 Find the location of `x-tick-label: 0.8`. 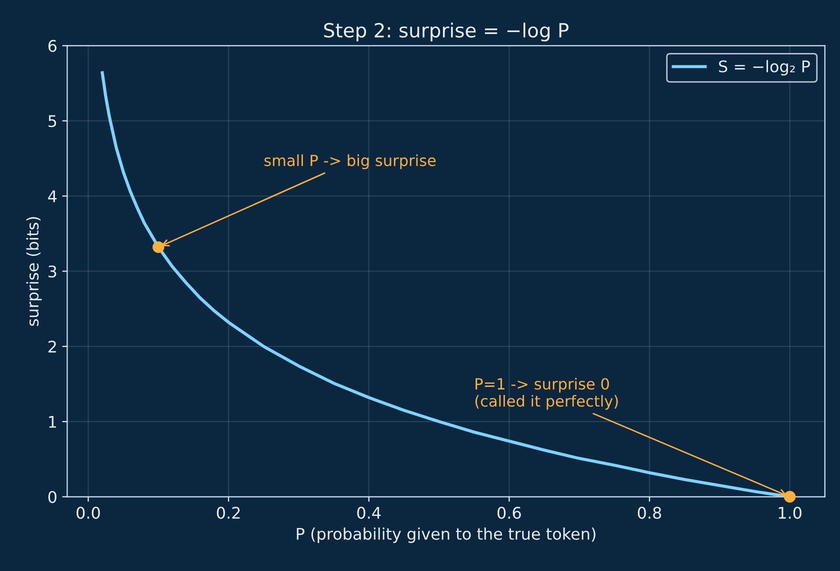

x-tick-label: 0.8 is located at coordinates (650, 512).